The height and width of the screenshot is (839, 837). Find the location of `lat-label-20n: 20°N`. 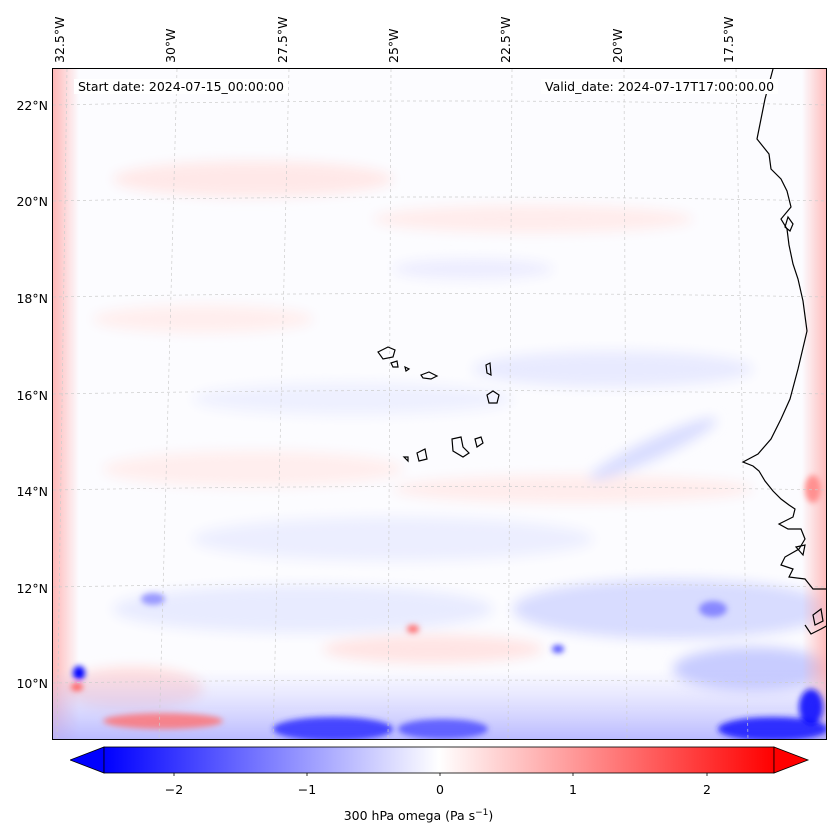

lat-label-20n: 20°N is located at coordinates (32, 201).